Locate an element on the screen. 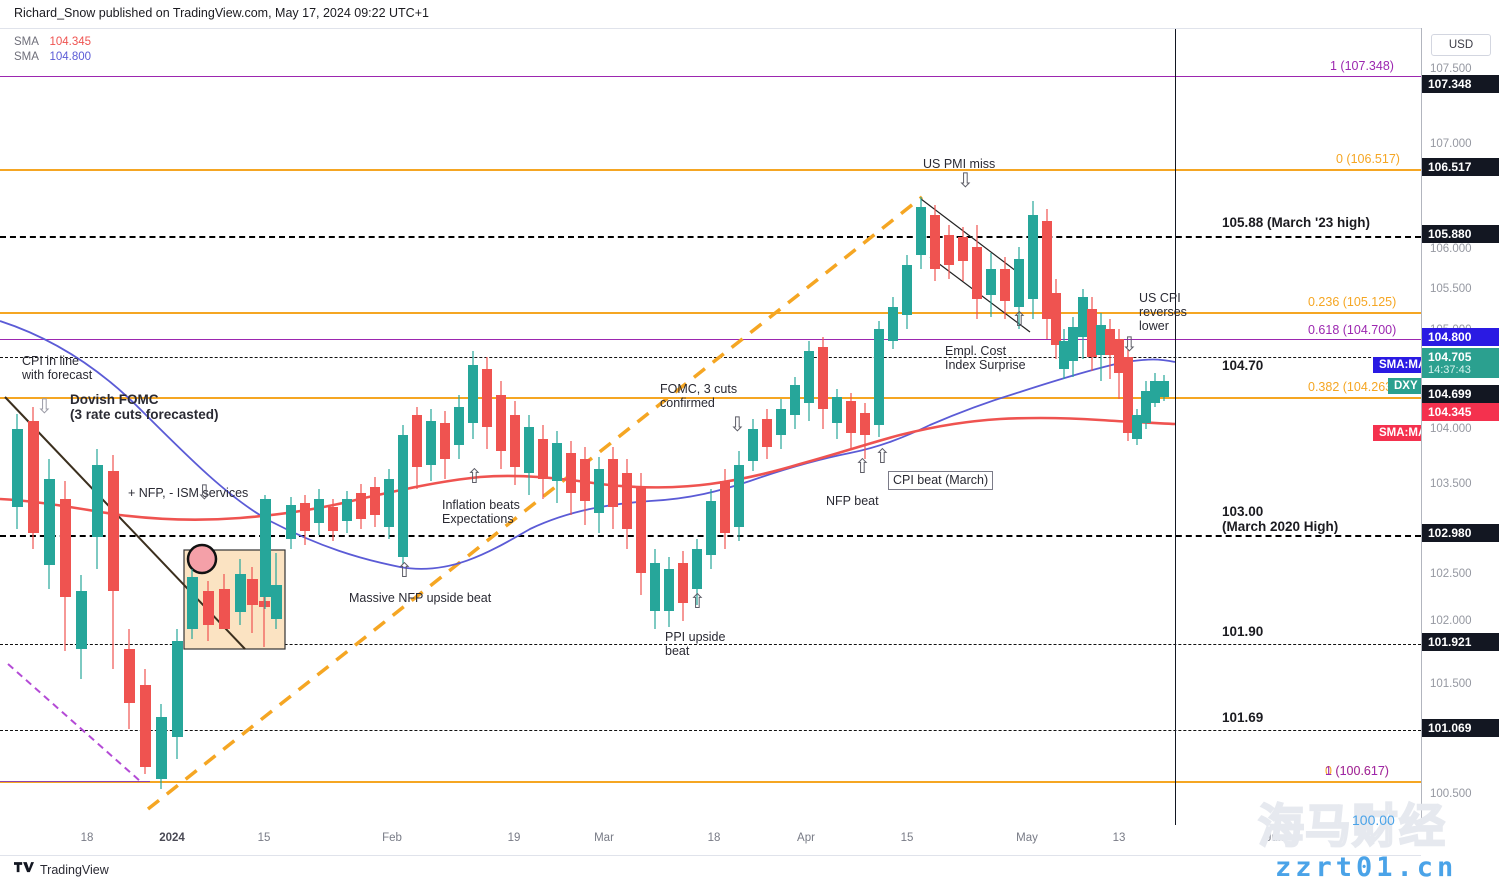 The image size is (1499, 891). annotation-massive-nfp: Massive NFP upside beat is located at coordinates (420, 598).